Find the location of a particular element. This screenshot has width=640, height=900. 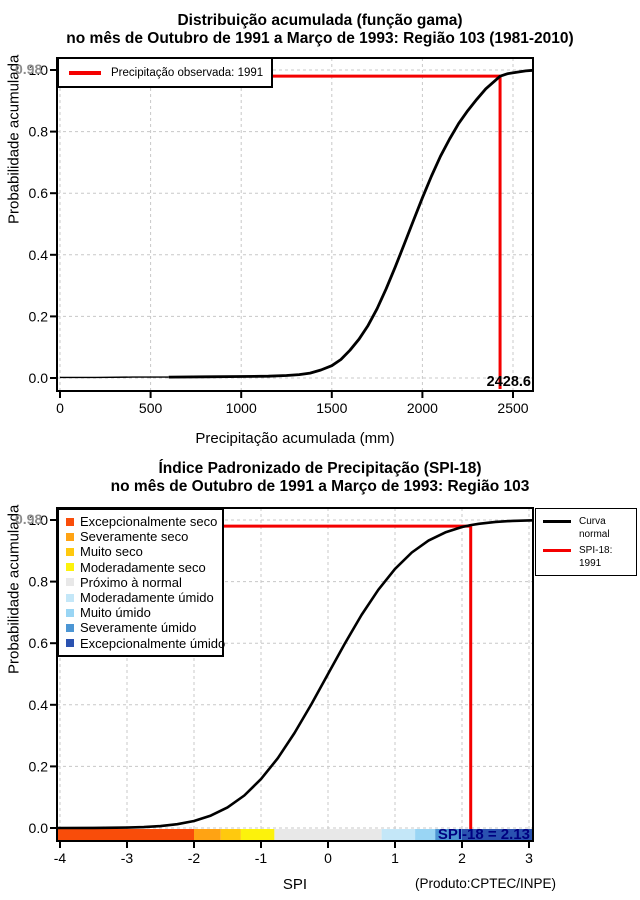

legend-item: Severamente úmido is located at coordinates (142, 627).